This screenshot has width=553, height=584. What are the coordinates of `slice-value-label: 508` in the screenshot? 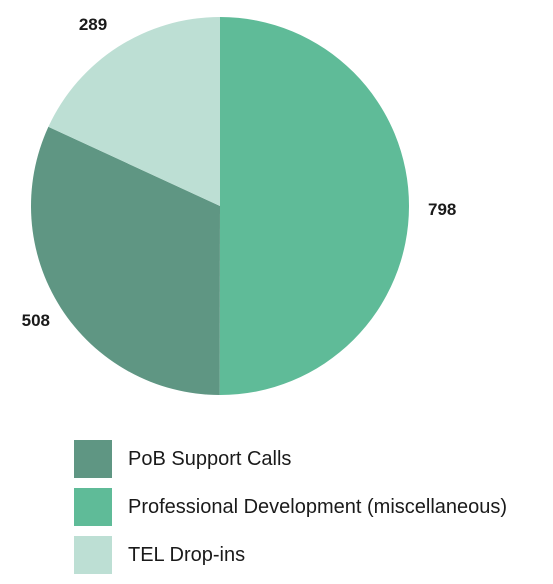 It's located at (36, 320).